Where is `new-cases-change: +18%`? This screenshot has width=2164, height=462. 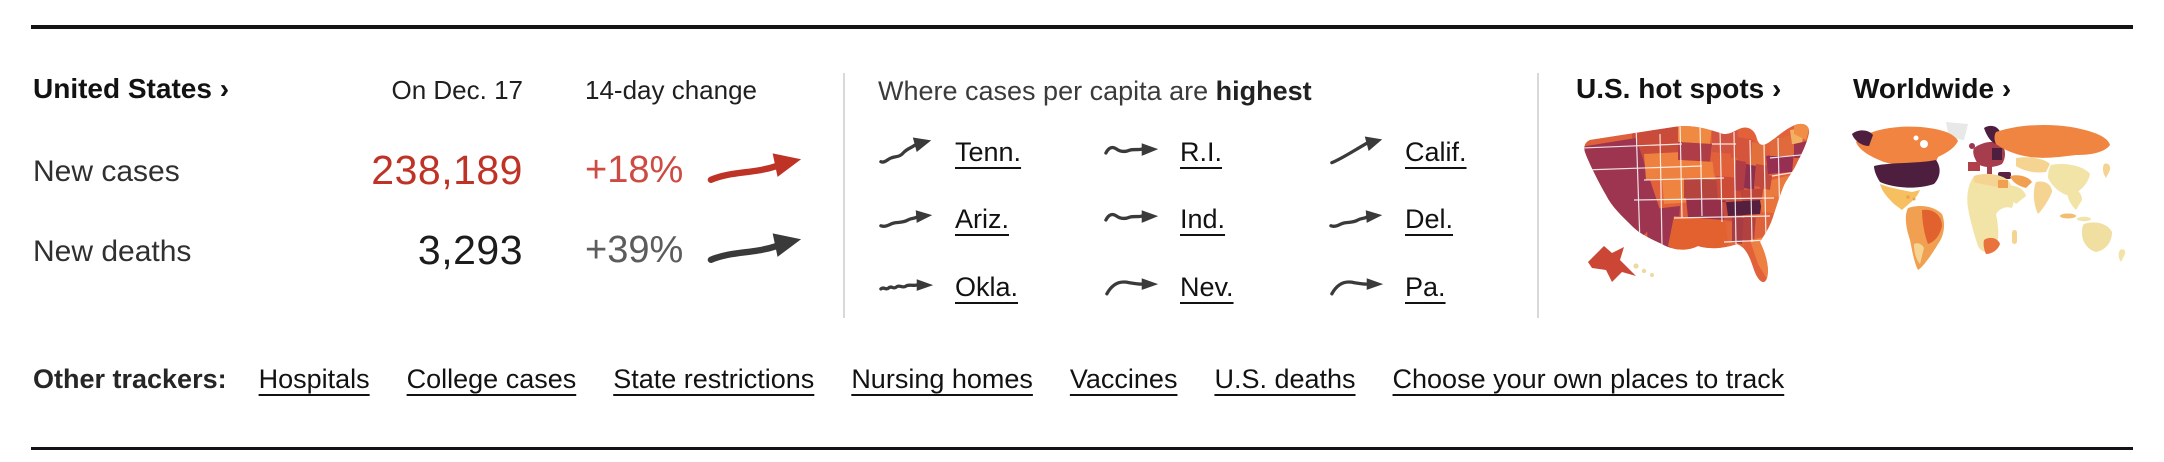
new-cases-change: +18% is located at coordinates (634, 170).